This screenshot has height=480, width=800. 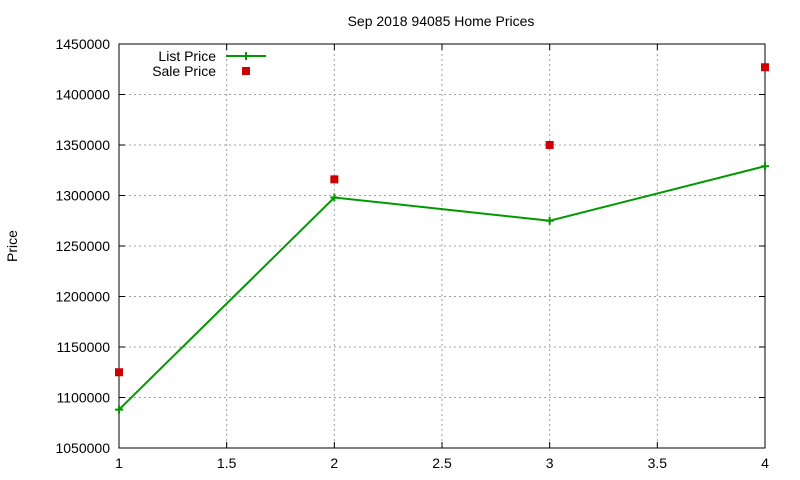 I want to click on x-tick-label: 2, so click(x=334, y=463).